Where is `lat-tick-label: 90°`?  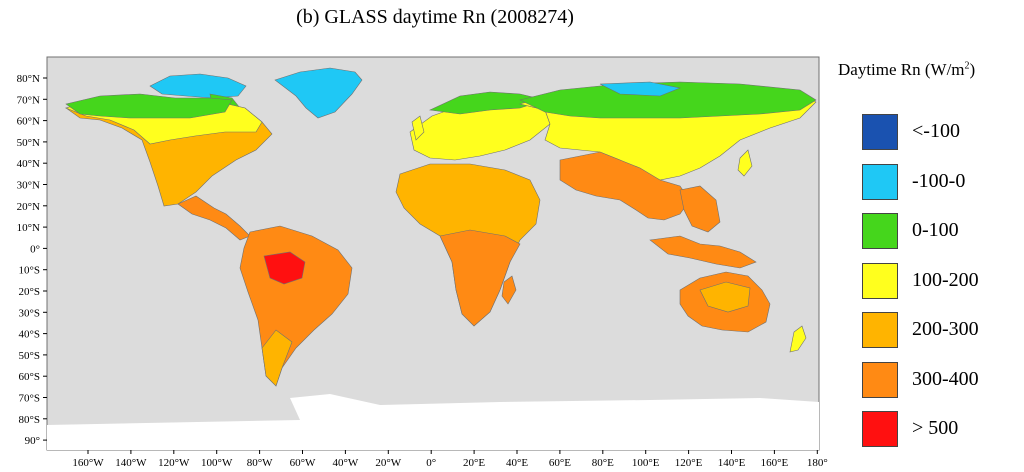 lat-tick-label: 90° is located at coordinates (32, 441).